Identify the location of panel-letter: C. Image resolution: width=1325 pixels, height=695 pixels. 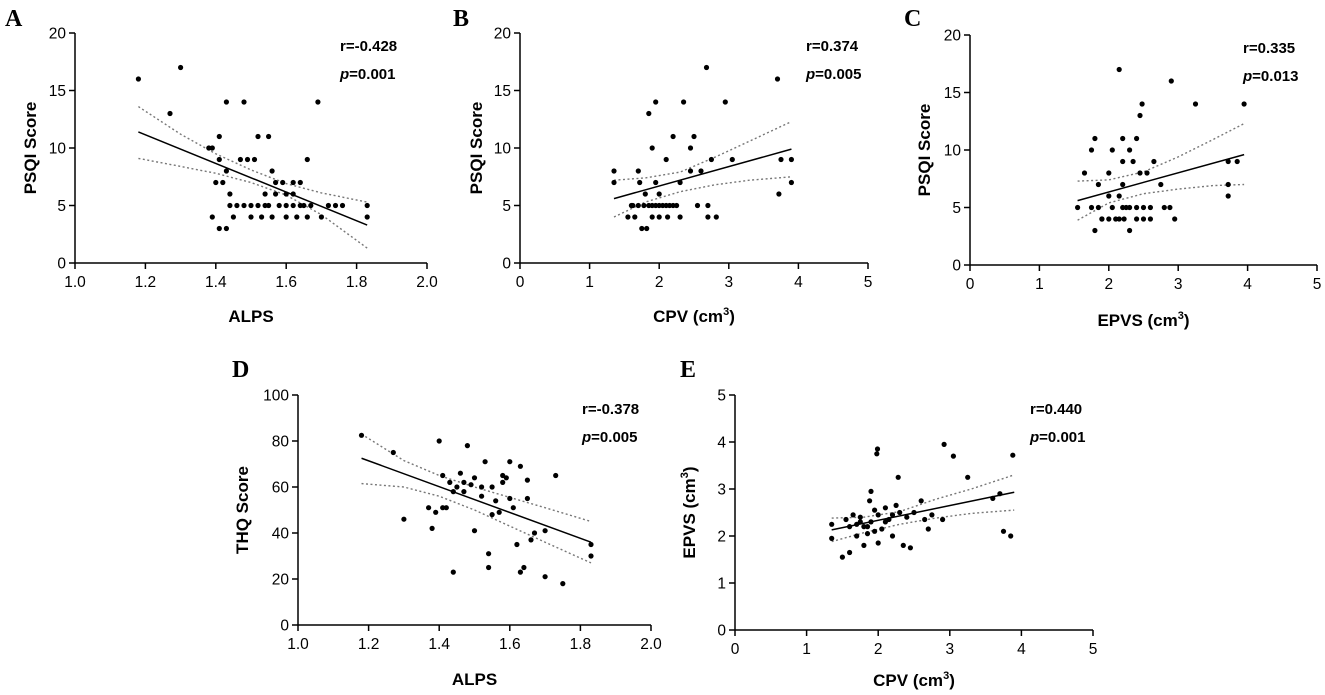
(912, 19).